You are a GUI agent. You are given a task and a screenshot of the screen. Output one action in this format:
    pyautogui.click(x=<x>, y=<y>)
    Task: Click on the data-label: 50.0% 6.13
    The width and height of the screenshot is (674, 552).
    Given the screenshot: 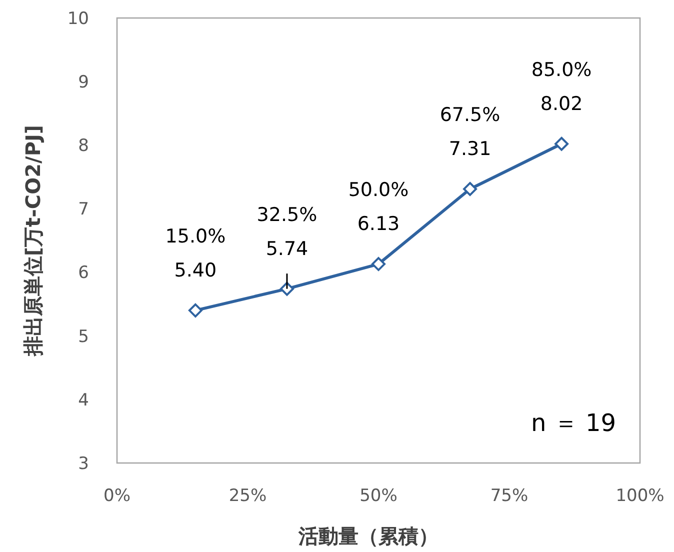 What is the action you would take?
    pyautogui.click(x=378, y=207)
    